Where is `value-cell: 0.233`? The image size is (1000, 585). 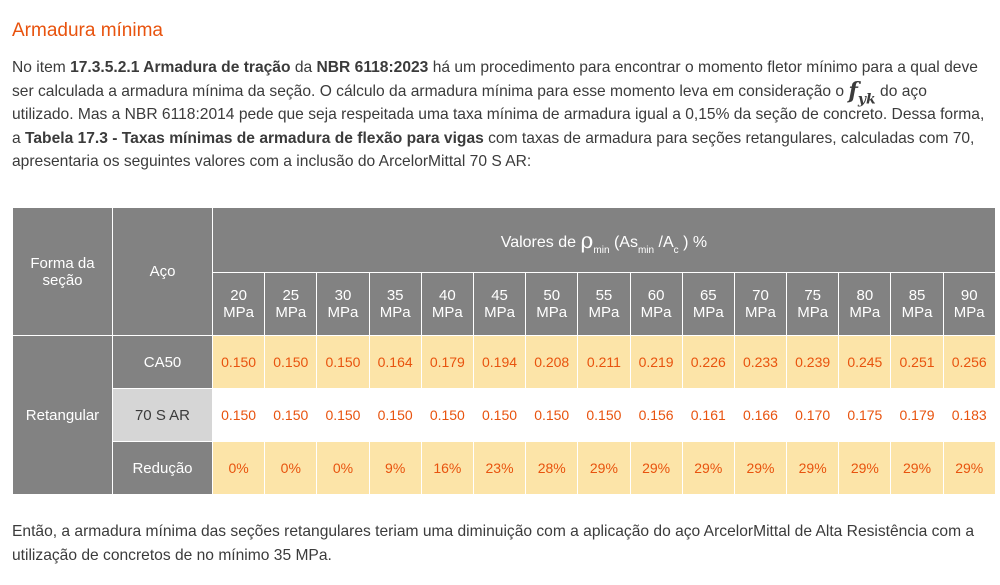
value-cell: 0.233 is located at coordinates (760, 362).